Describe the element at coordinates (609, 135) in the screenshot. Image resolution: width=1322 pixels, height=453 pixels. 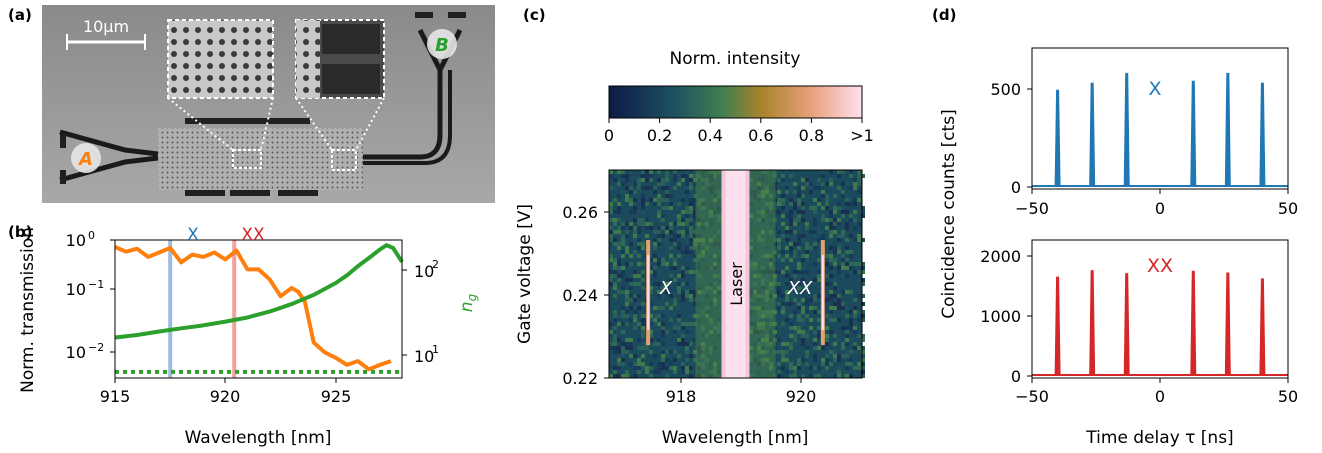
I see `cbar-tick-0: 0` at that location.